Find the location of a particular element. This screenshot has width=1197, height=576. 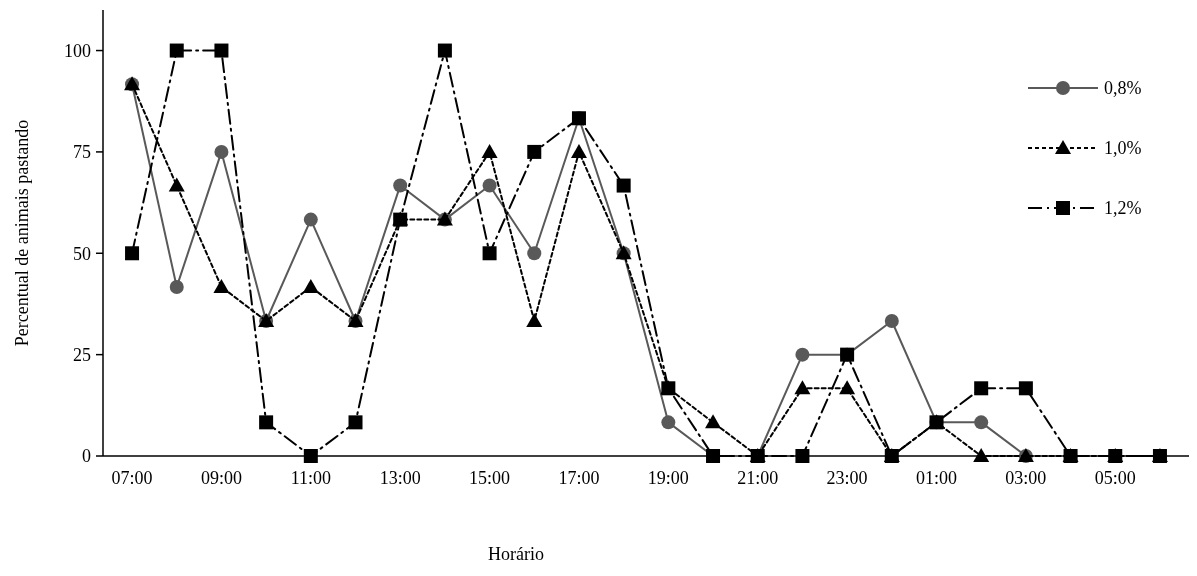

x-tick-label: 23:00 is located at coordinates (847, 478).